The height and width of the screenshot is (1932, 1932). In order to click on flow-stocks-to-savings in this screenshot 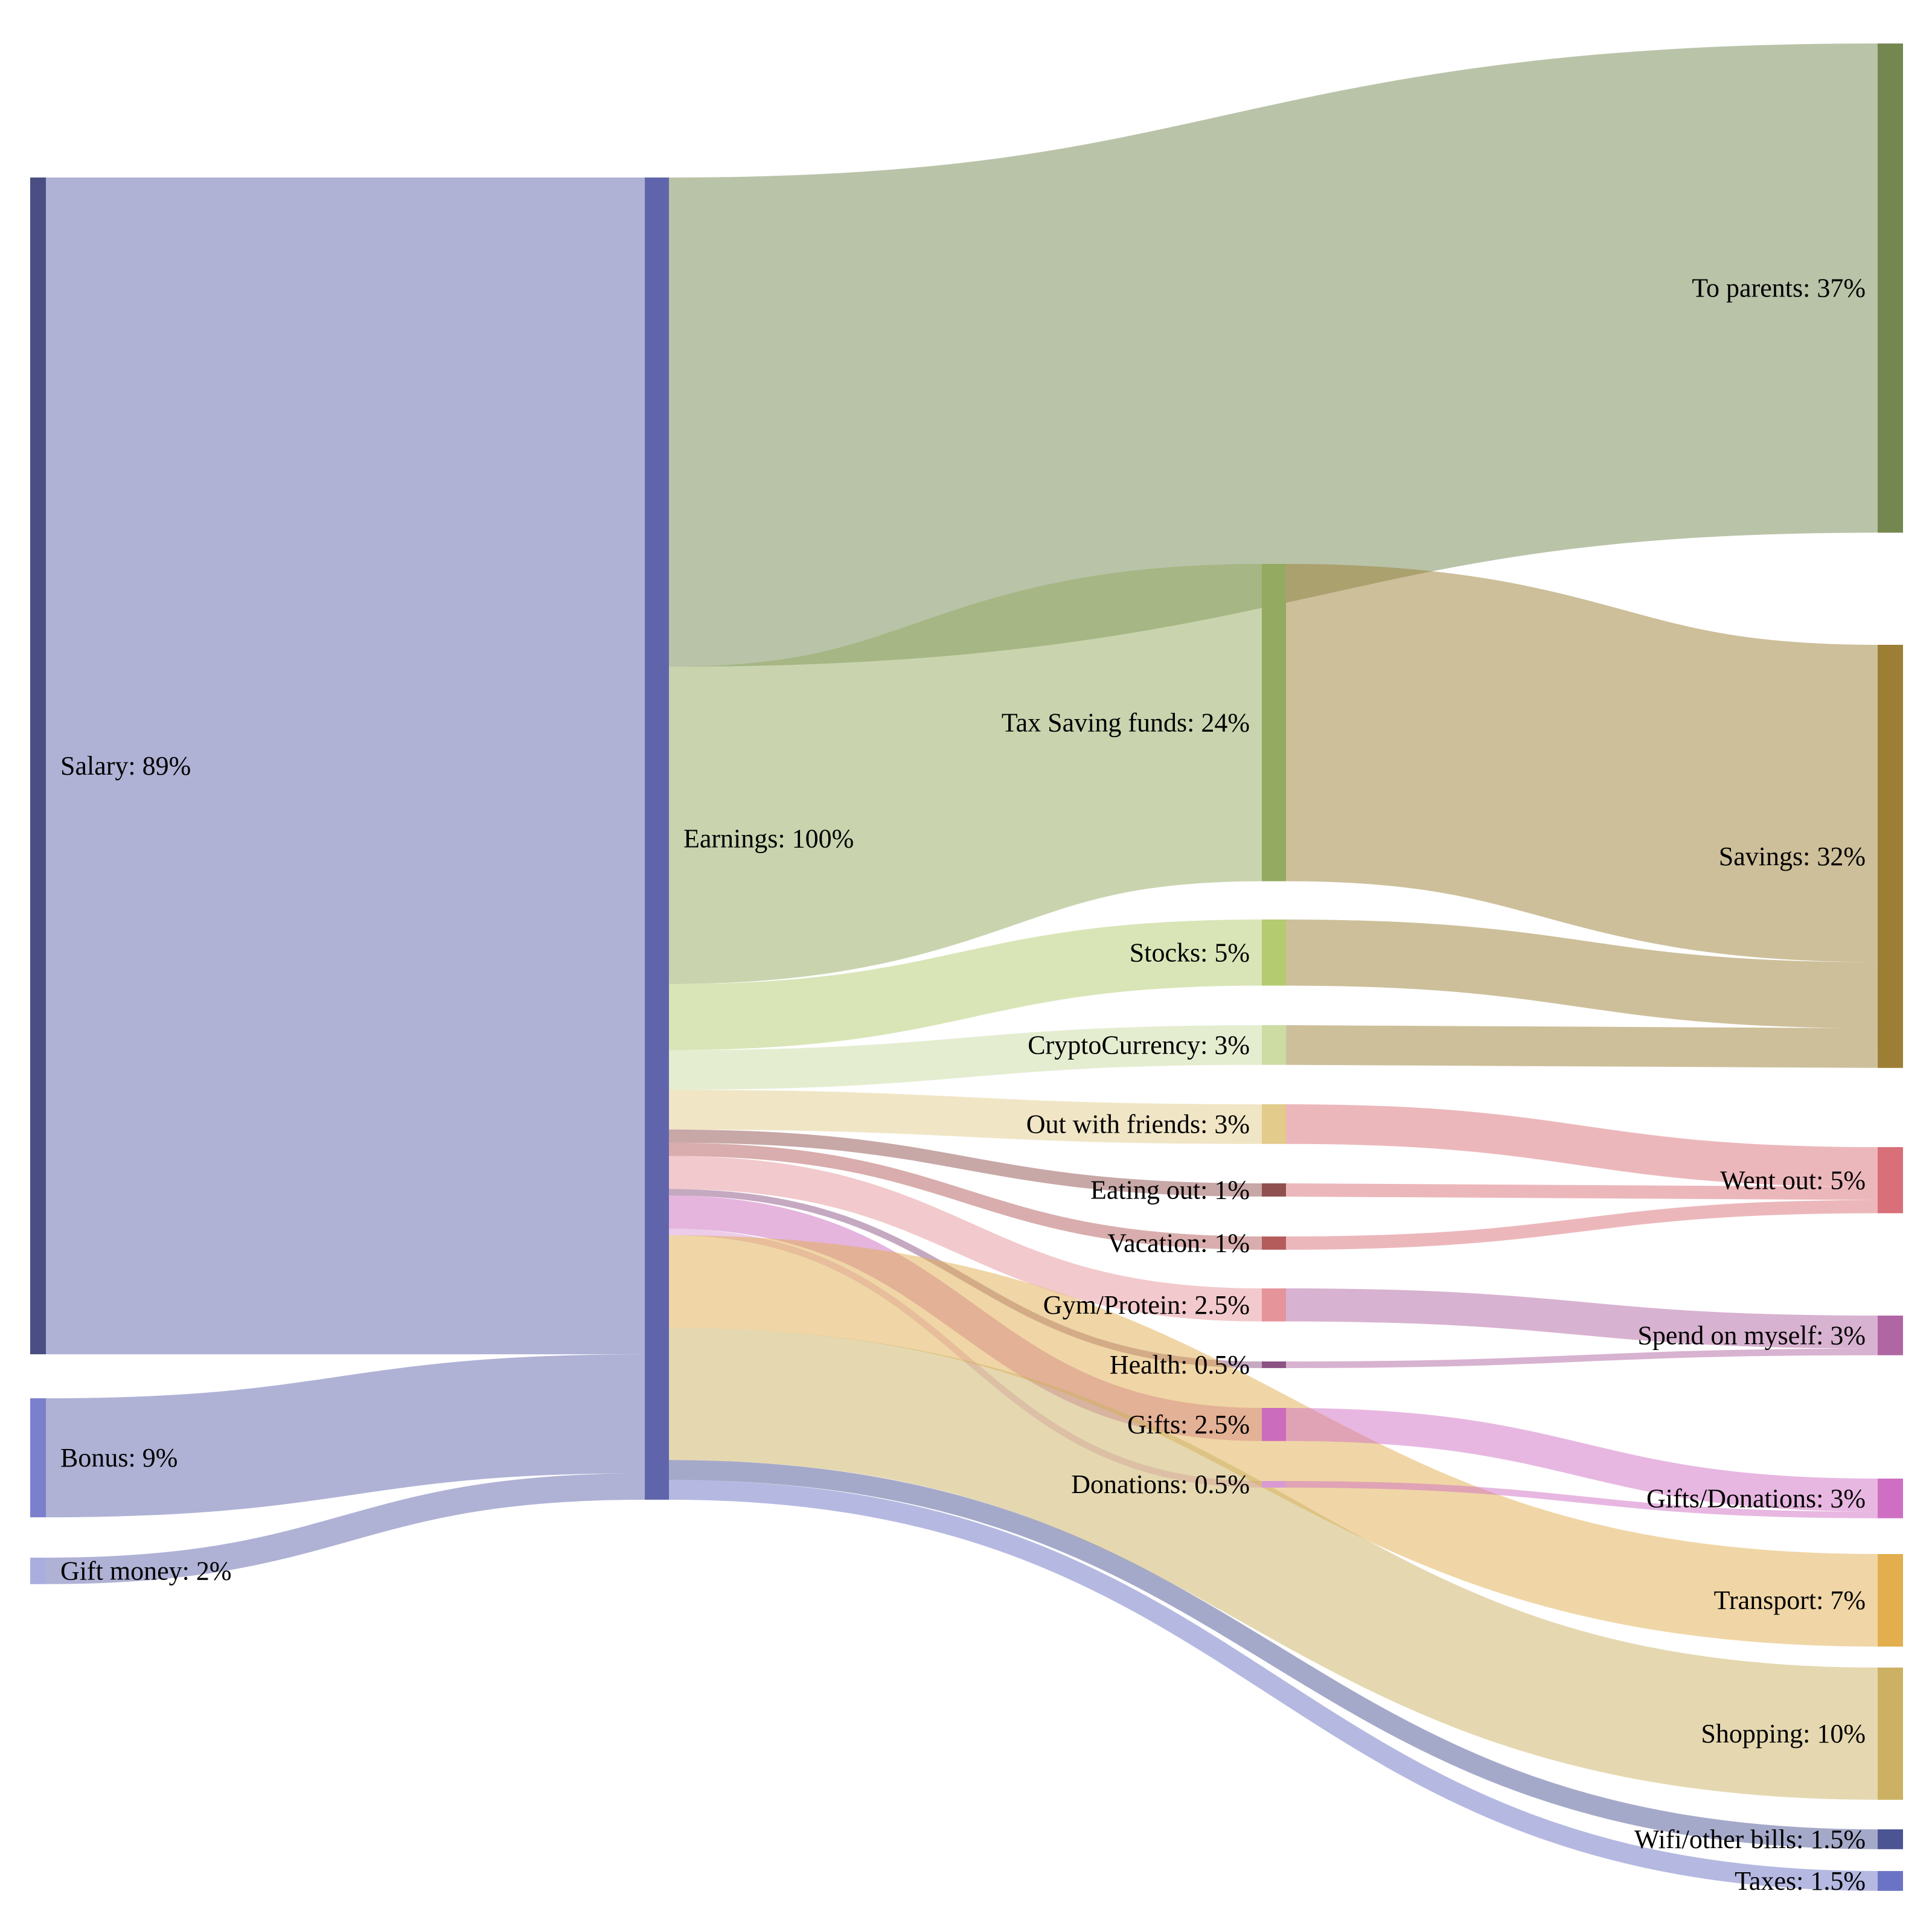, I will do `click(1581, 974)`.